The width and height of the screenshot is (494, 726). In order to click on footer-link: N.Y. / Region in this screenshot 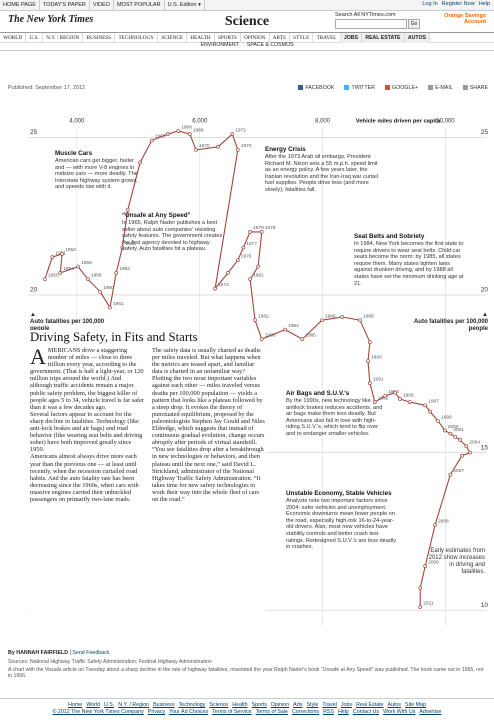, I will do `click(134, 705)`.